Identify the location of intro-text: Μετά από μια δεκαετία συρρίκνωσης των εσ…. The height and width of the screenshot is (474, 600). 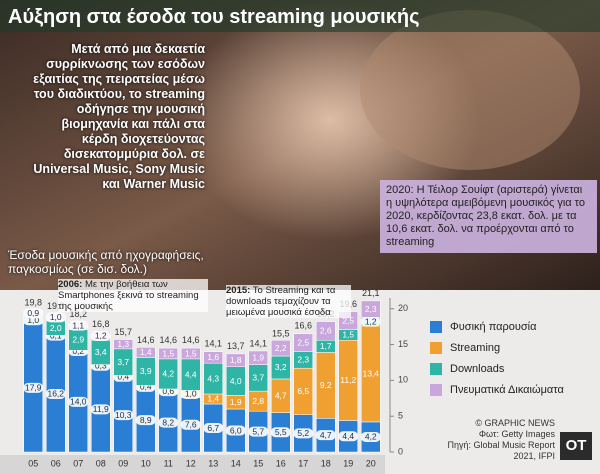
(119, 116).